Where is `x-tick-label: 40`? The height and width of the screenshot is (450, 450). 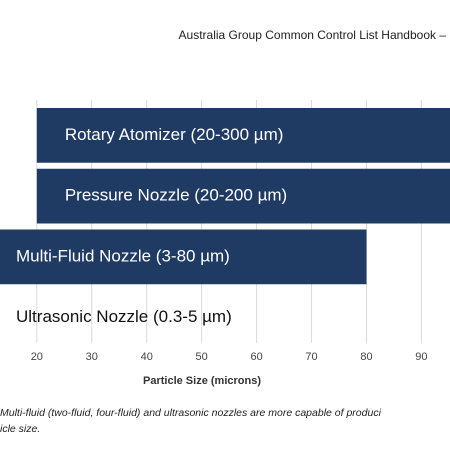 x-tick-label: 40 is located at coordinates (147, 357).